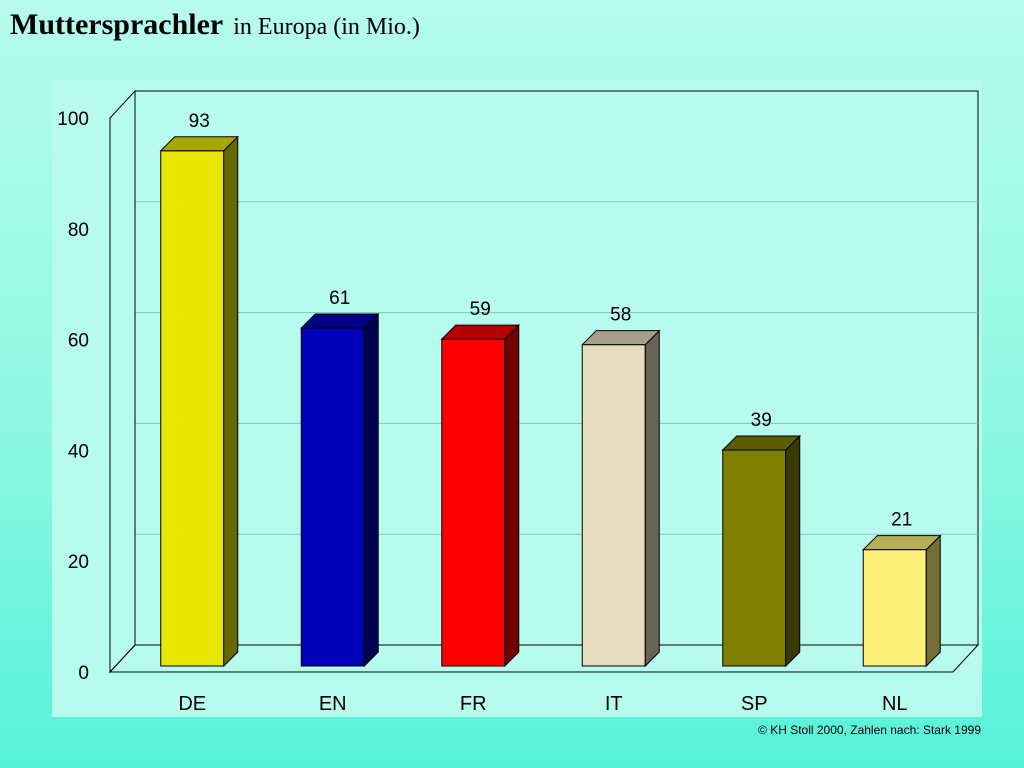 The width and height of the screenshot is (1024, 768). I want to click on bar-side-sp, so click(793, 551).